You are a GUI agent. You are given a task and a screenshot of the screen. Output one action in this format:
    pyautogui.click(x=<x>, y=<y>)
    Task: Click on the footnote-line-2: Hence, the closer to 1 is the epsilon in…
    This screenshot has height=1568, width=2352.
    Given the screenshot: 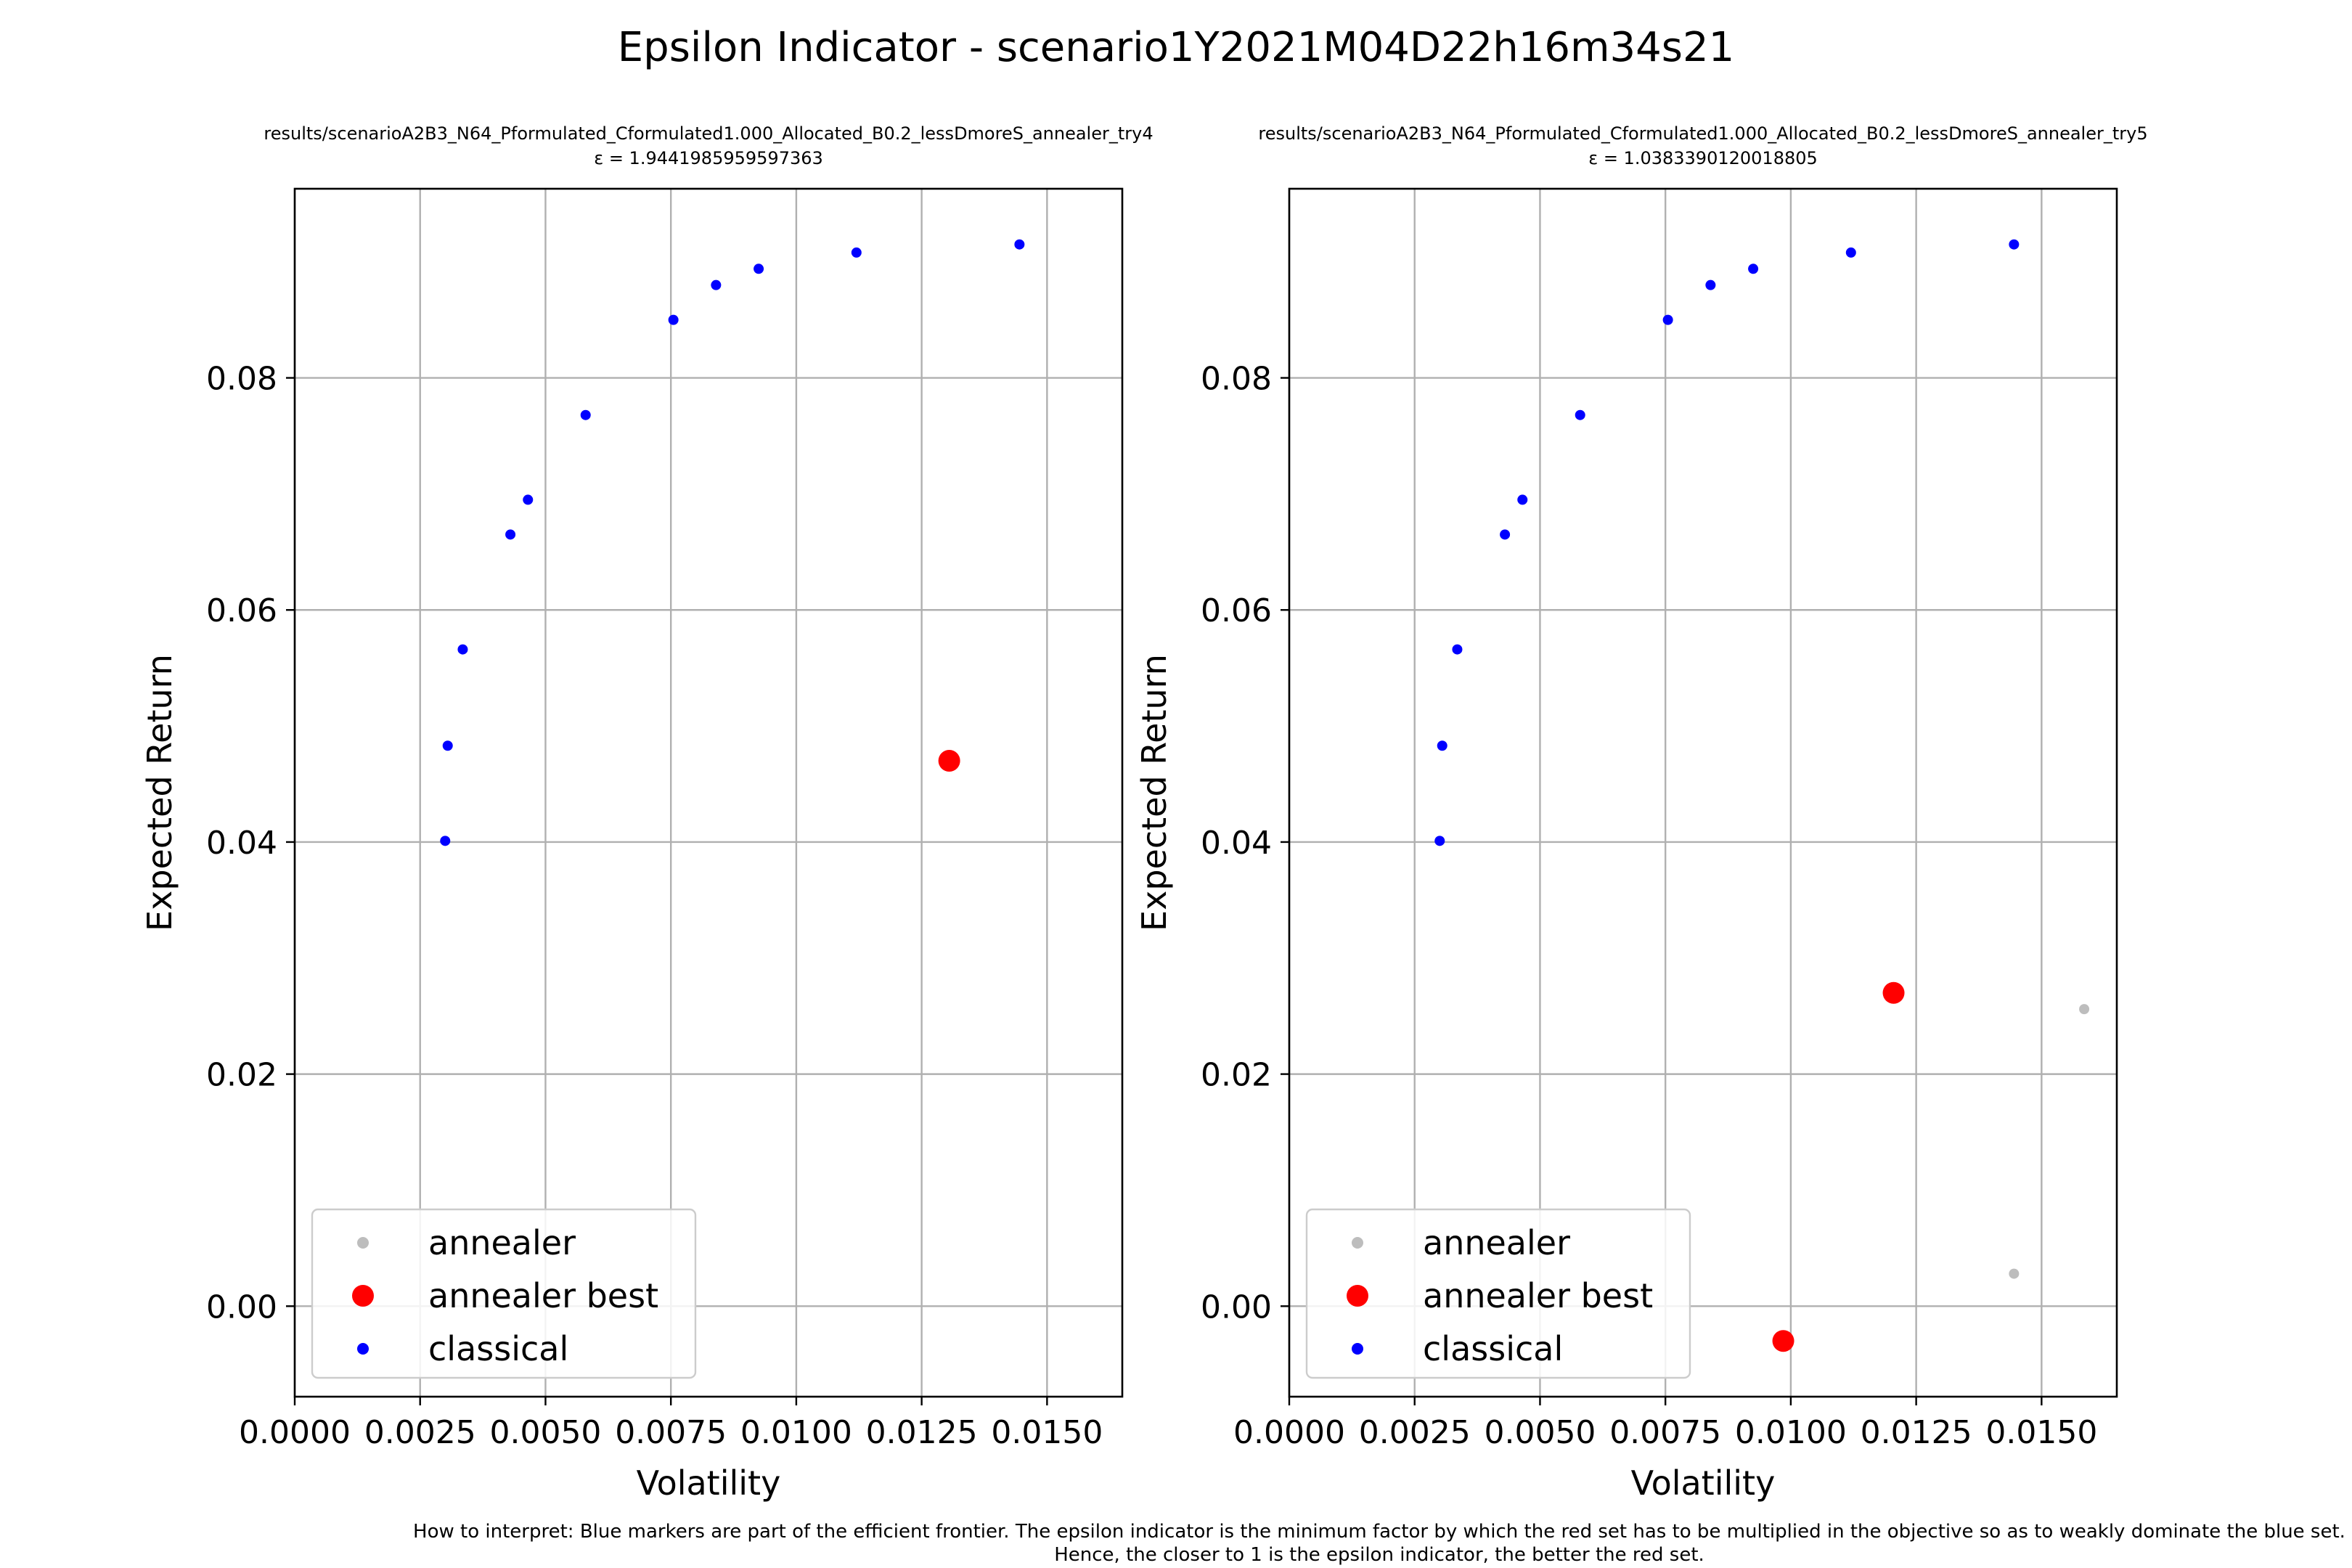 What is the action you would take?
    pyautogui.click(x=1379, y=1555)
    